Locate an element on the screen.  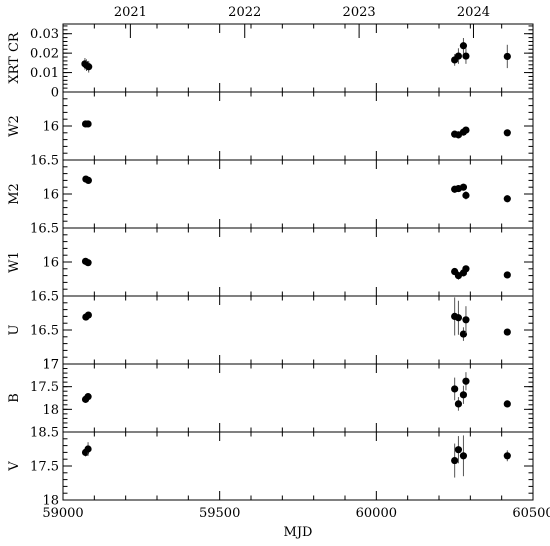
x-axis-title: MJD is located at coordinates (298, 532).